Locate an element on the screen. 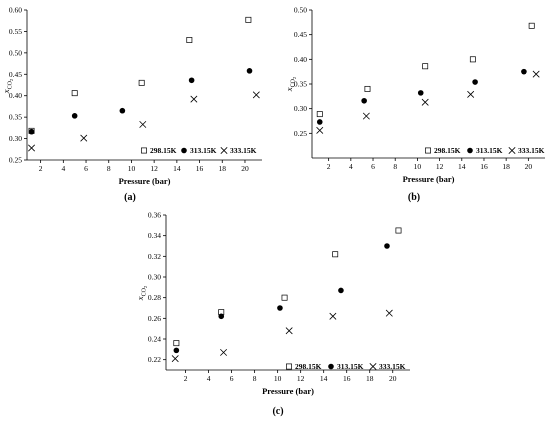 The height and width of the screenshot is (424, 550). x-tick-label: 20 is located at coordinates (393, 378).